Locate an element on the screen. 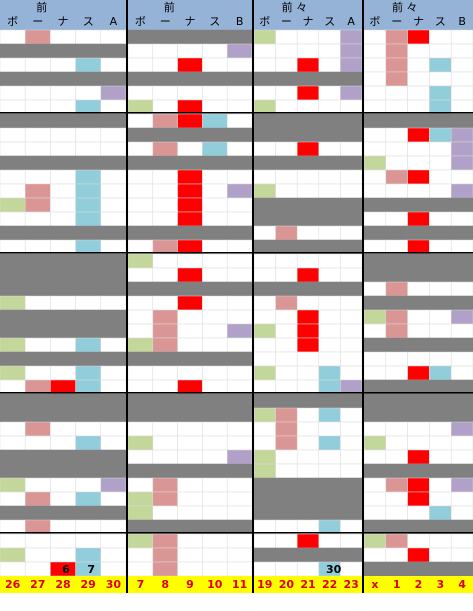 This screenshot has width=473, height=611. panel-separator is located at coordinates (363, 296).